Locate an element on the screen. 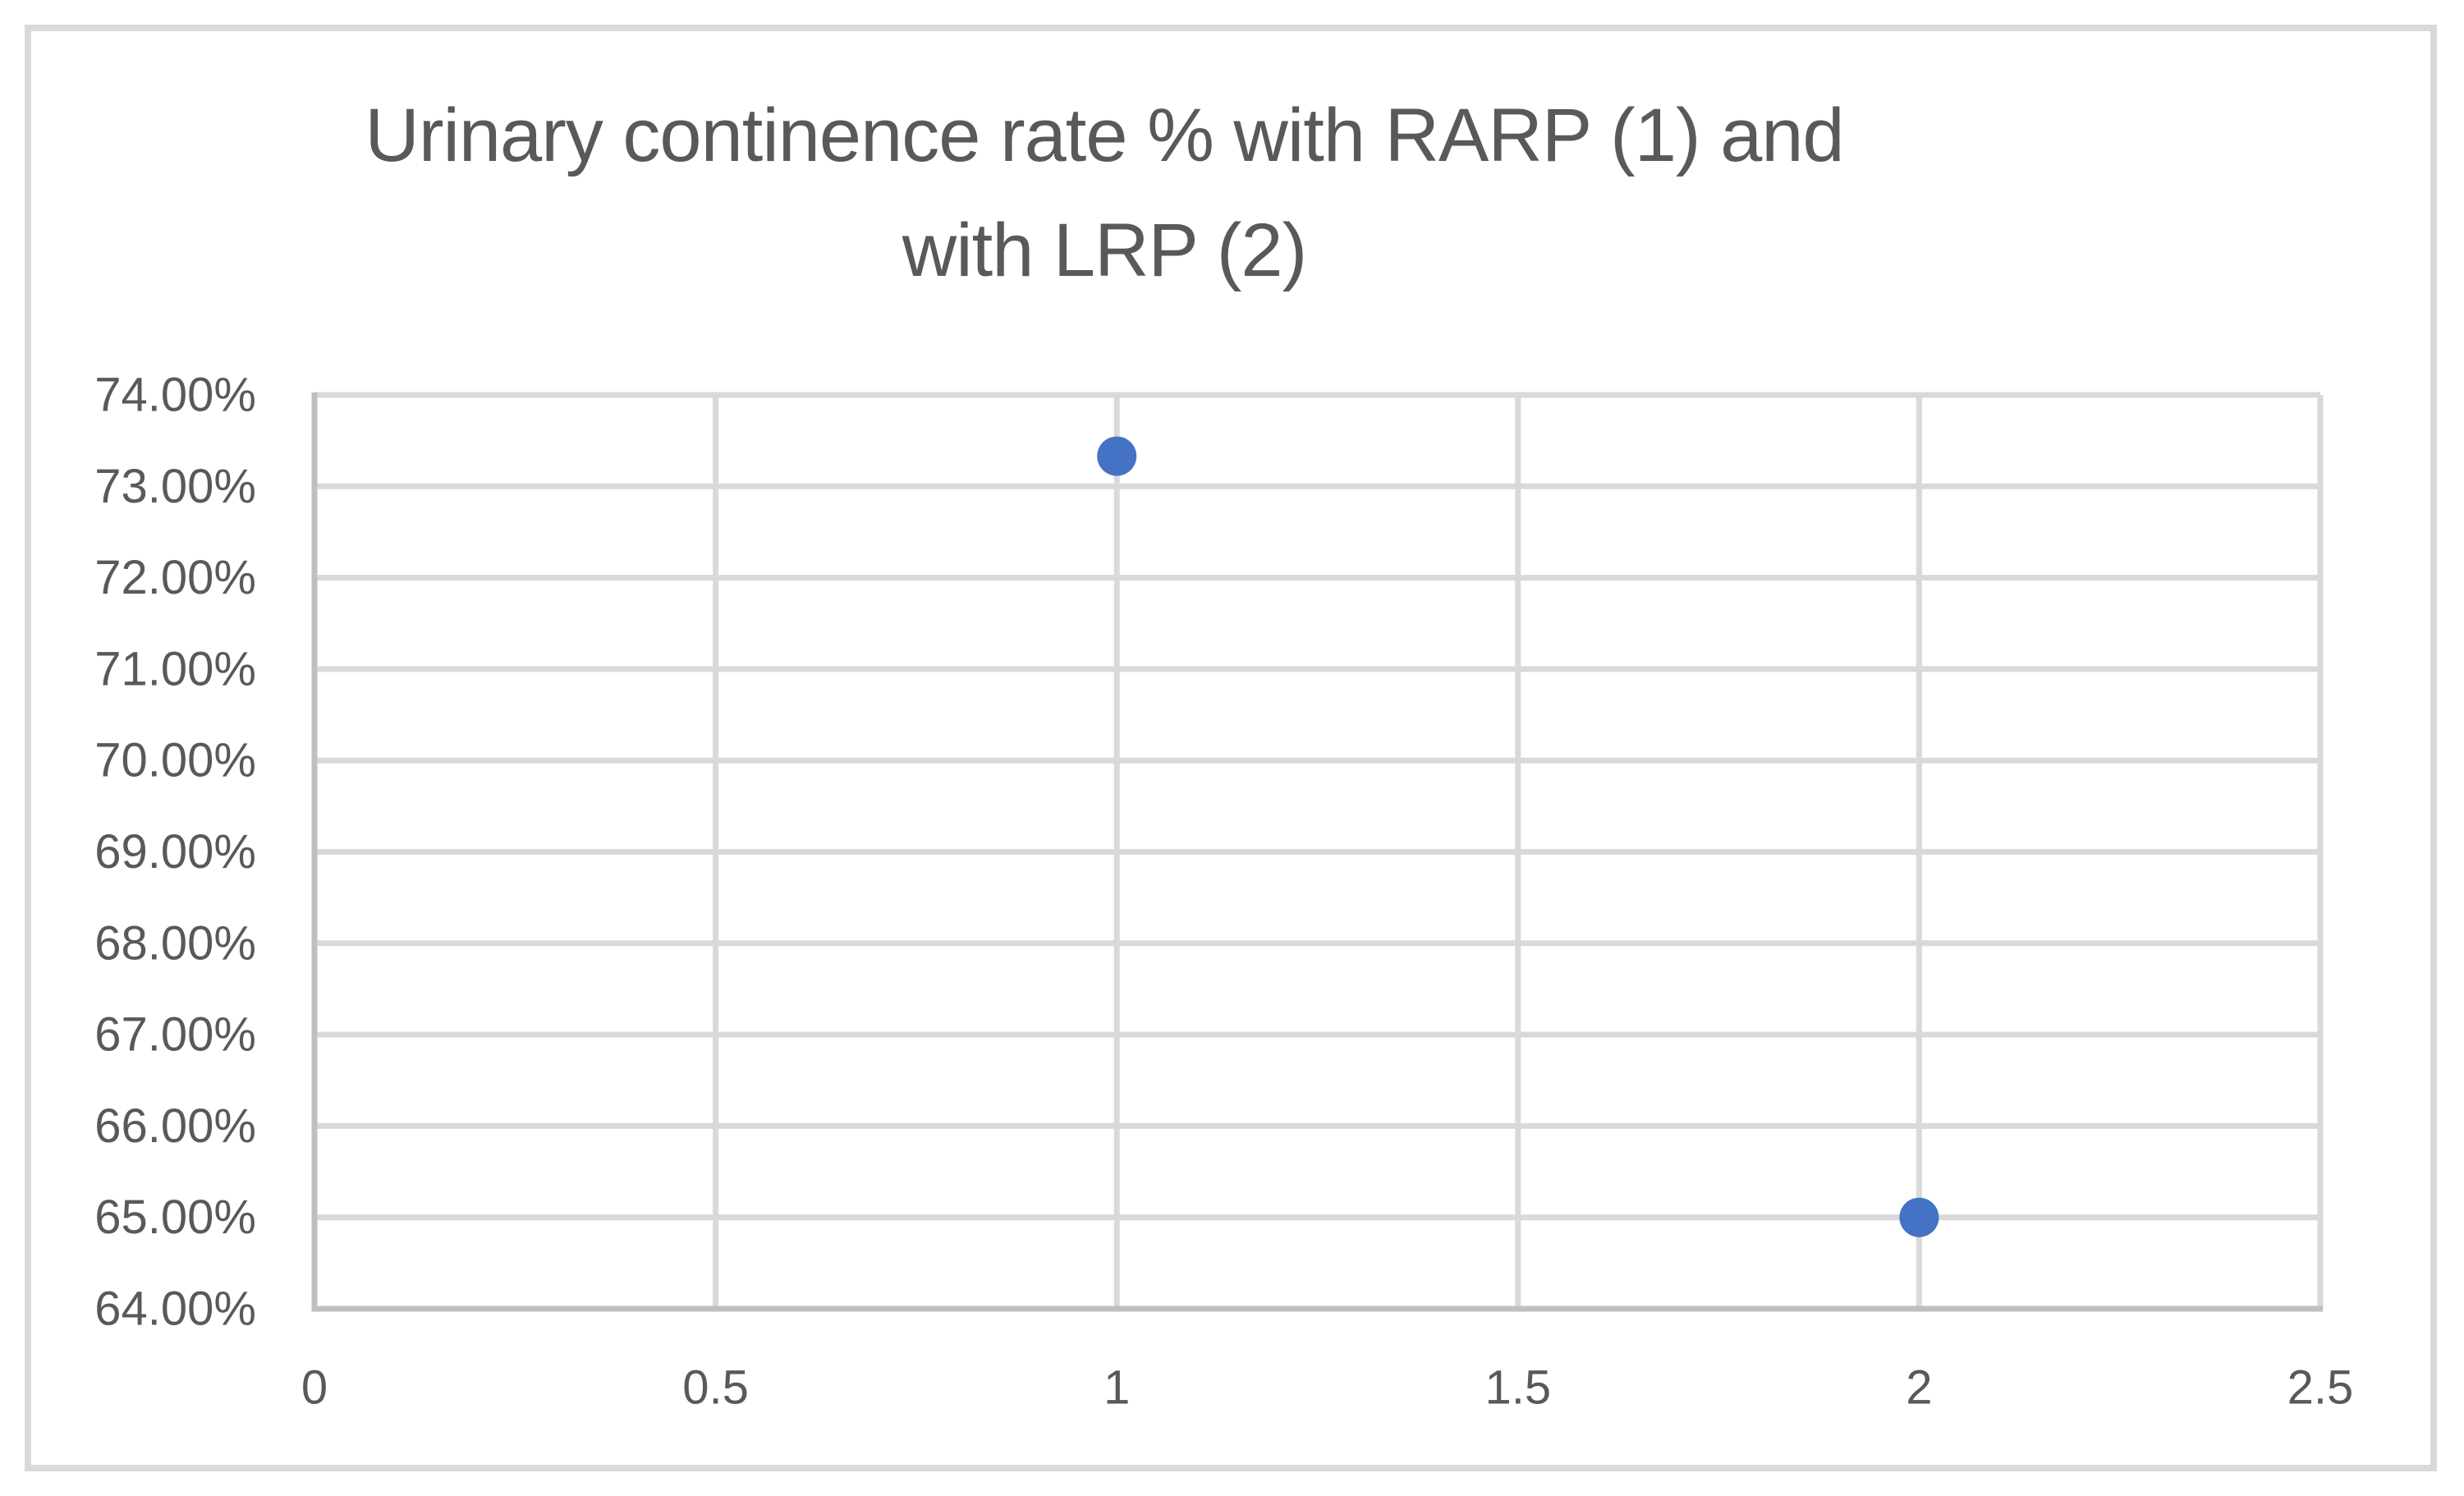  y-tick-label: 65.00% is located at coordinates (175, 1217).